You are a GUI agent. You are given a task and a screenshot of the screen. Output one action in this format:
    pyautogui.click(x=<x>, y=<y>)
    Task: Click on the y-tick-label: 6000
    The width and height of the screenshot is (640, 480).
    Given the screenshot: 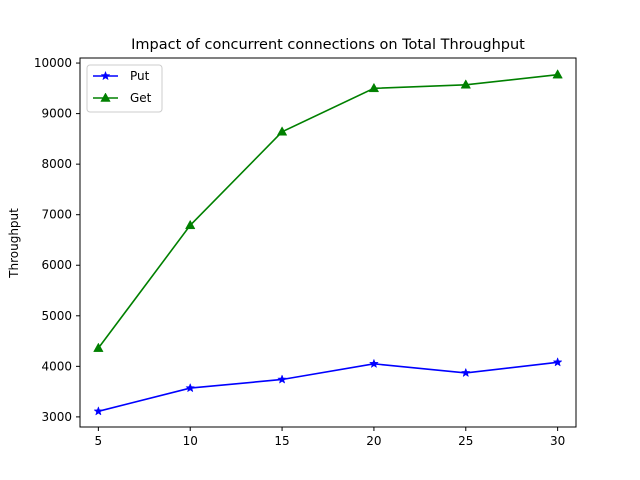 What is the action you would take?
    pyautogui.click(x=56, y=265)
    